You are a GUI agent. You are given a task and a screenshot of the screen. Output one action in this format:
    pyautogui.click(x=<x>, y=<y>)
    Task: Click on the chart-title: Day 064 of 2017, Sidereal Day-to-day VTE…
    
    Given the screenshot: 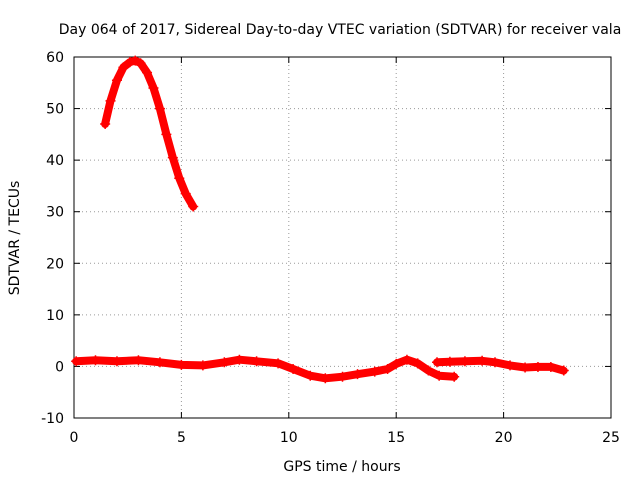 What is the action you would take?
    pyautogui.click(x=340, y=30)
    